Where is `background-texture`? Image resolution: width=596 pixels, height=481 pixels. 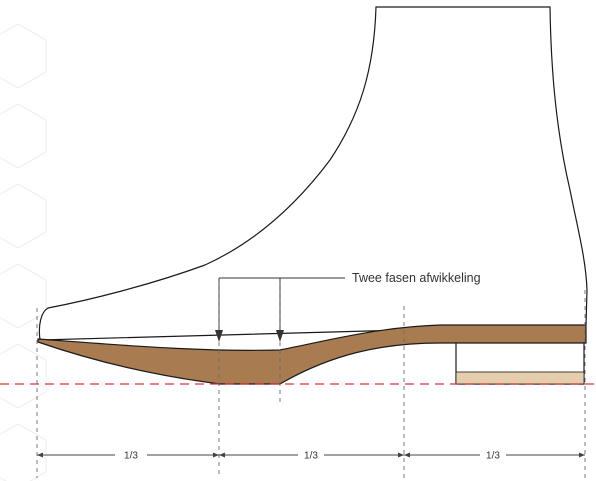 background-texture is located at coordinates (23, 252).